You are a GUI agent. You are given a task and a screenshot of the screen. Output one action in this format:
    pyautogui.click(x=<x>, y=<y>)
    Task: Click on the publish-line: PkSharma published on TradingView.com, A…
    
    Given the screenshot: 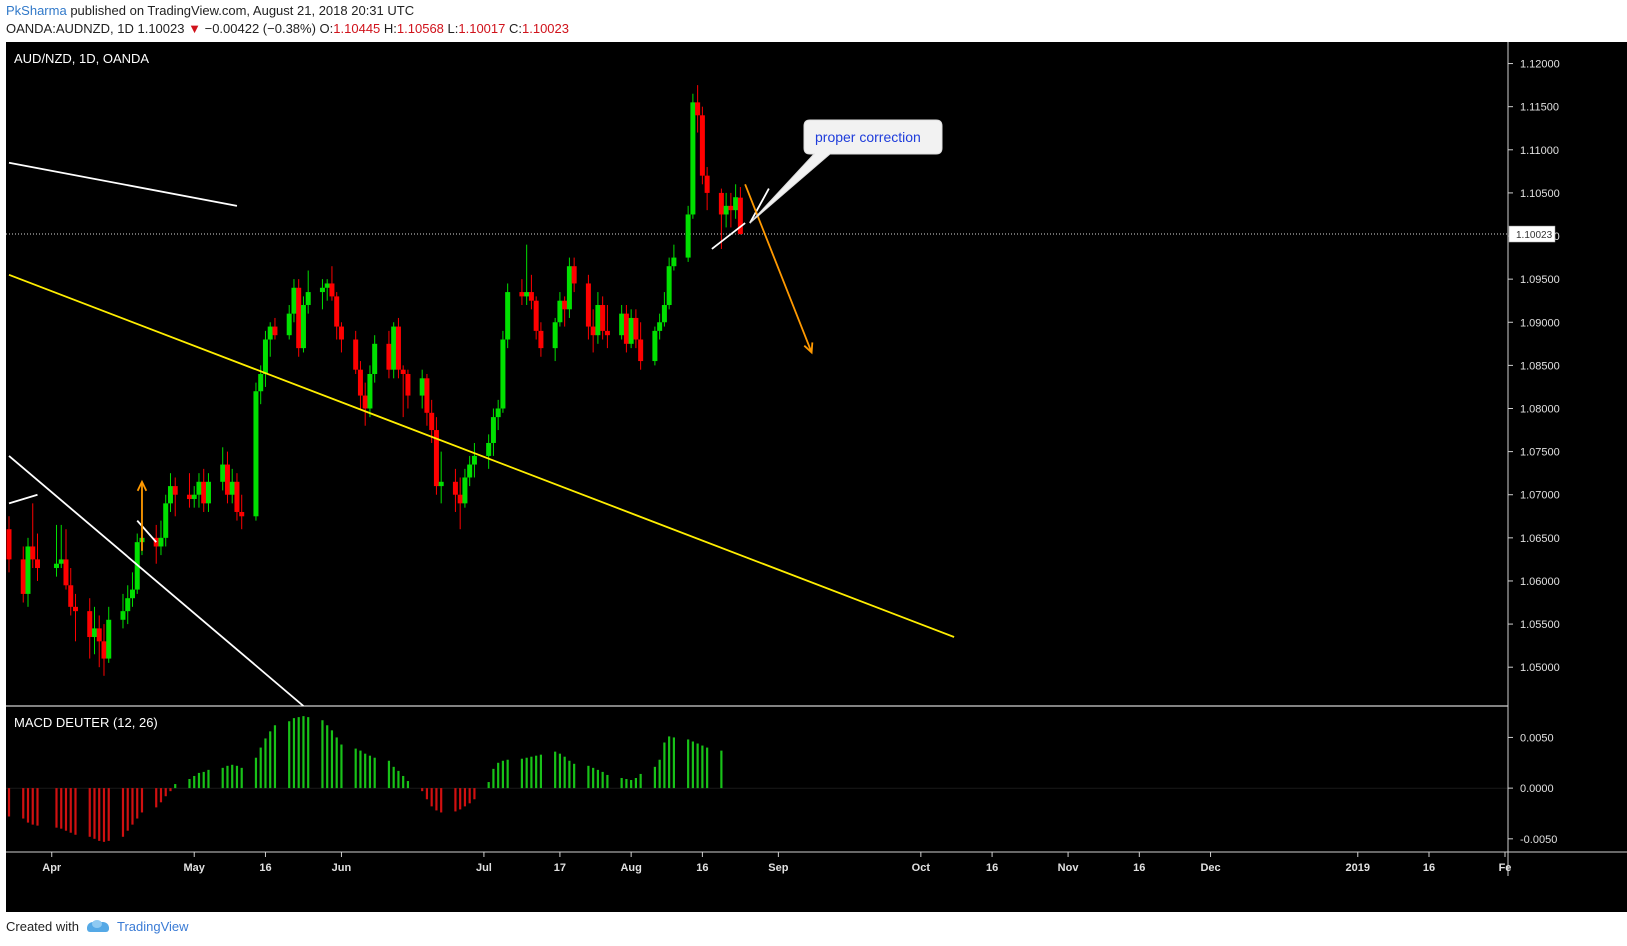 What is the action you would take?
    pyautogui.click(x=806, y=11)
    